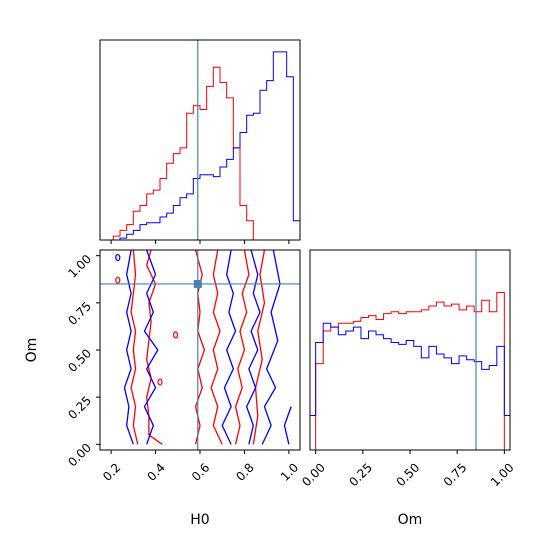 This screenshot has height=550, width=550. I want to click on om-x-tick-label: 0.25, so click(360, 474).